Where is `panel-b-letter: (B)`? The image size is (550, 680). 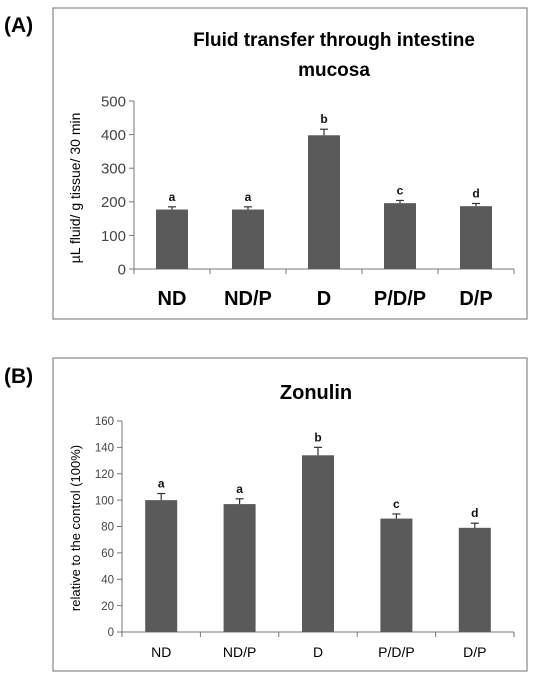 panel-b-letter: (B) is located at coordinates (18, 376).